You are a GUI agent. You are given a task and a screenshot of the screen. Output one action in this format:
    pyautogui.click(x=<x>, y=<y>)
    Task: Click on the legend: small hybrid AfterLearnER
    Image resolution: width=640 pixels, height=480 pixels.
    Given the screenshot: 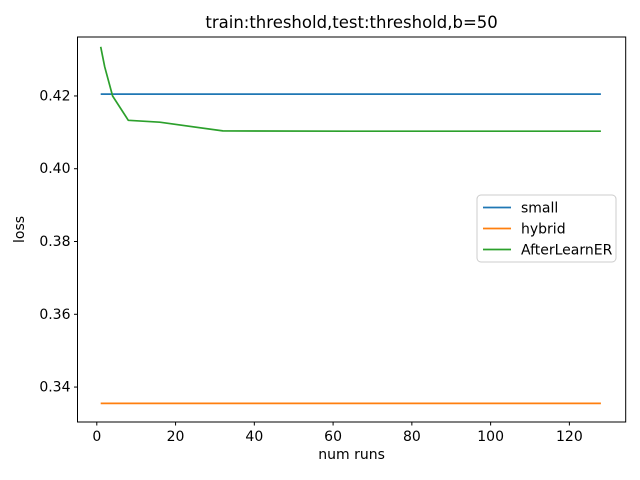 What is the action you would take?
    pyautogui.click(x=546, y=228)
    